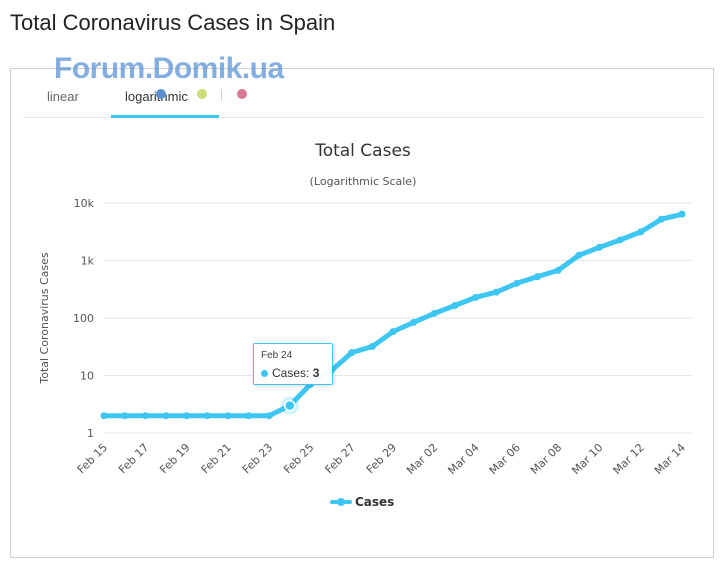 This screenshot has height=573, width=726. Describe the element at coordinates (221, 95) in the screenshot. I see `tab-separator` at that location.